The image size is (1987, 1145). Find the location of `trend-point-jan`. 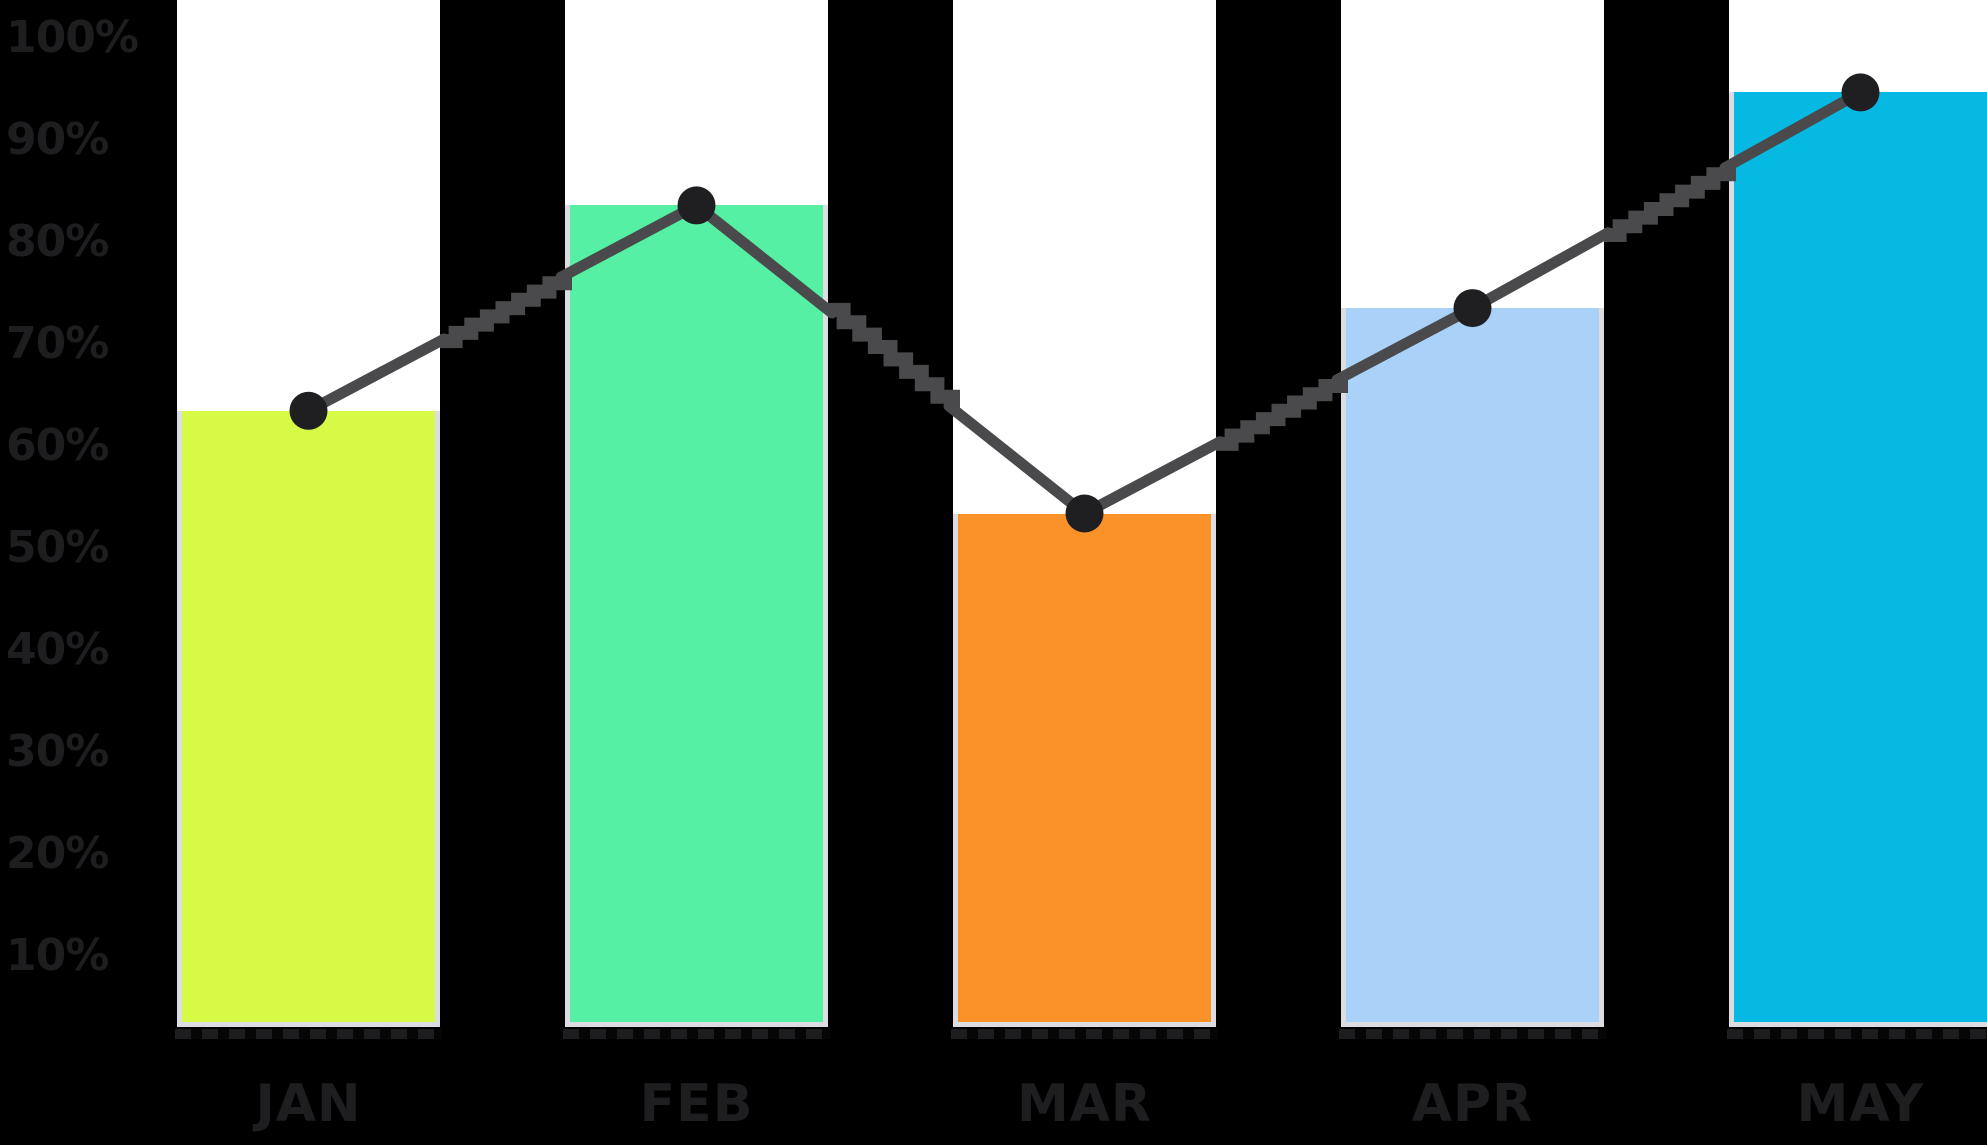

trend-point-jan is located at coordinates (308, 410).